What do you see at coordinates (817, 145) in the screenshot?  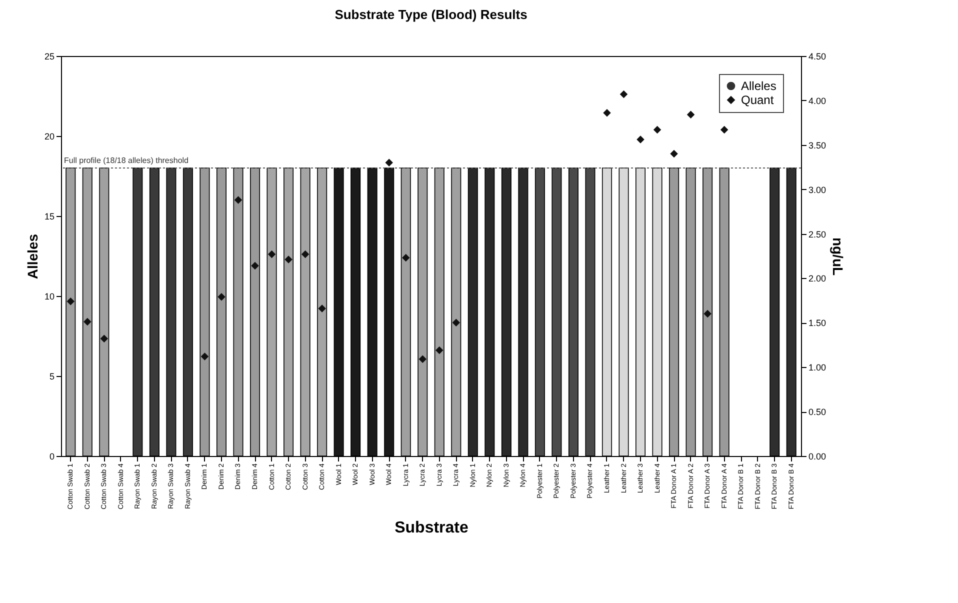 I see `y2-tick-label: 3.50` at bounding box center [817, 145].